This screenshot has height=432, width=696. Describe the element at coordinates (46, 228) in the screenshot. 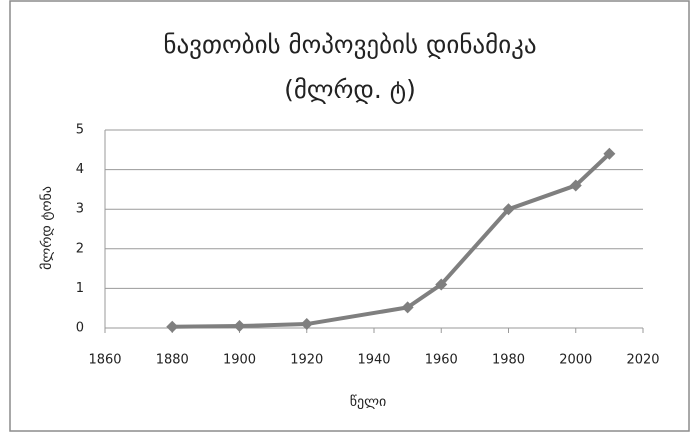

I see `y-axis-label: მლრდ ტონა` at that location.